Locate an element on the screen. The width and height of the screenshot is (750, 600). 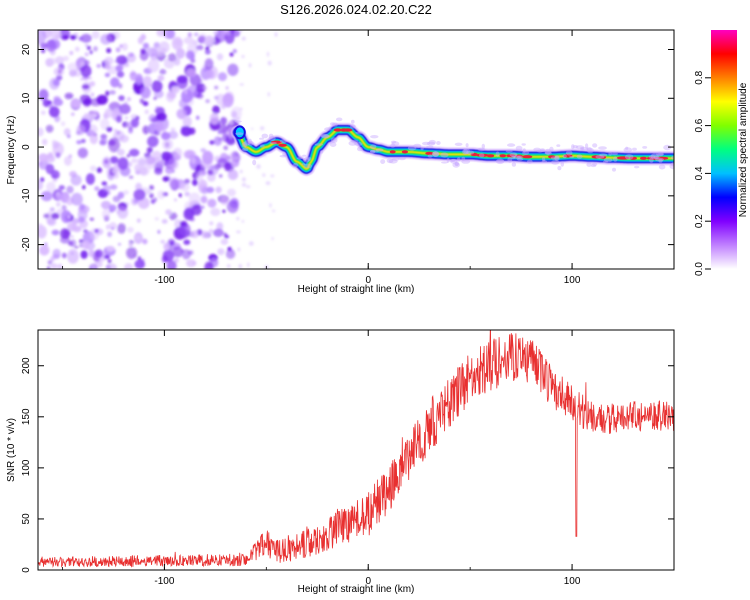
colorbar-tick-label: 0.8 is located at coordinates (699, 77).